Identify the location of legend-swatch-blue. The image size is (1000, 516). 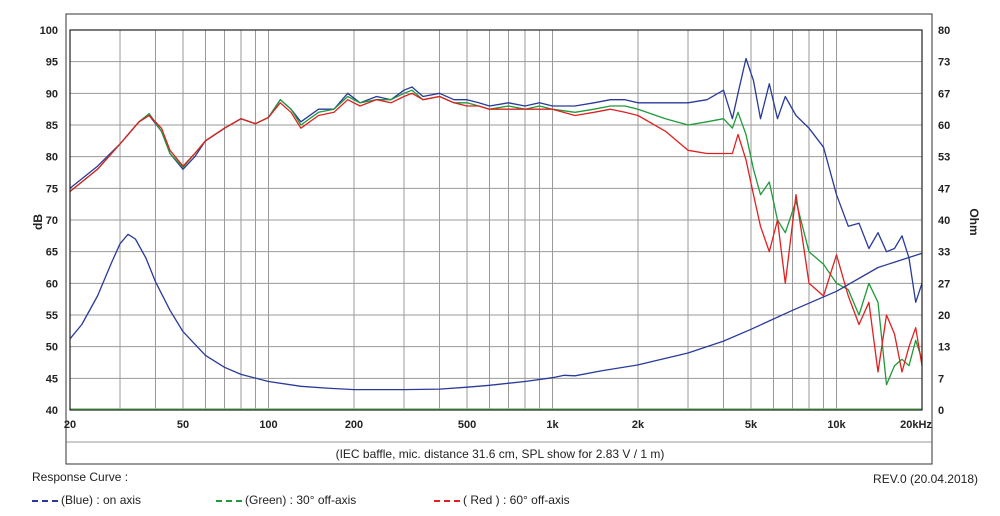
(45, 500).